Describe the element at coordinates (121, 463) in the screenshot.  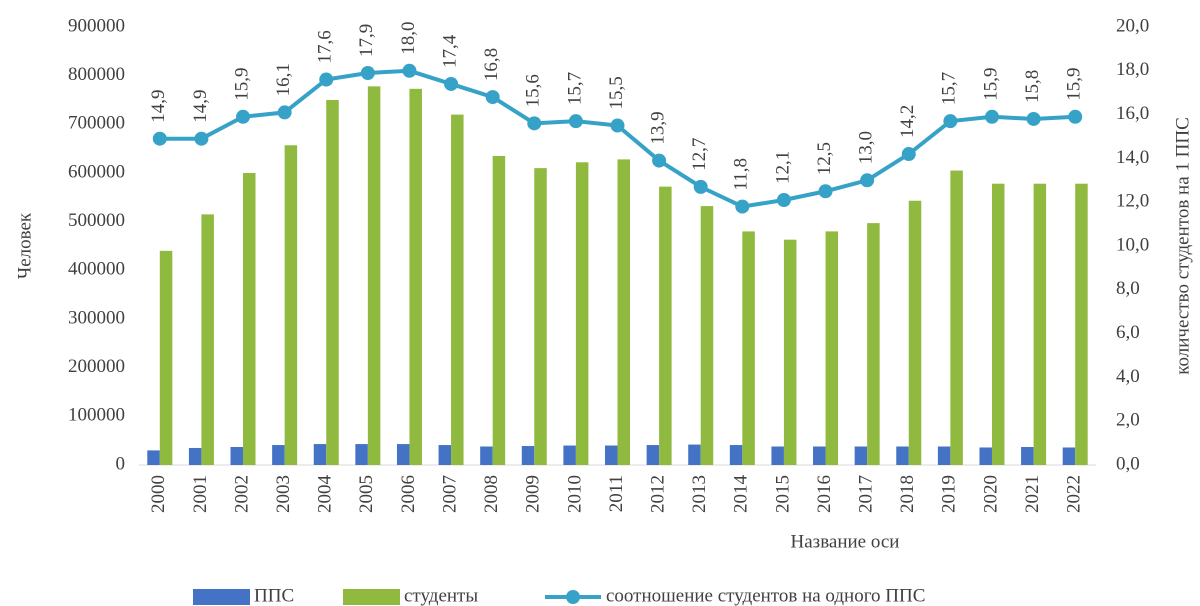
I see `y-tick-label: 0` at that location.